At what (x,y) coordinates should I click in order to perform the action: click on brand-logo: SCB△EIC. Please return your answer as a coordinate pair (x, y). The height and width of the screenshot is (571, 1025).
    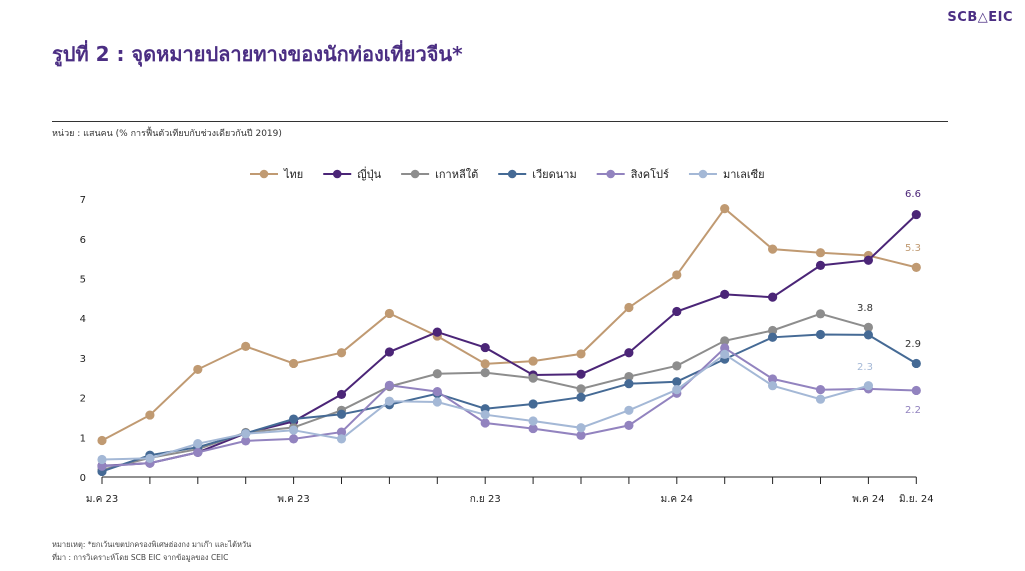
    Looking at the image, I should click on (980, 17).